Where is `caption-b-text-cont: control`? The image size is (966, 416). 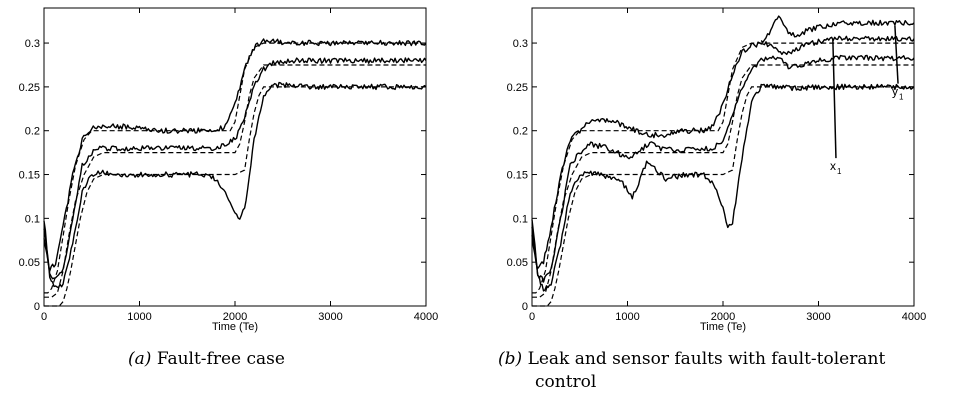 caption-b-text-cont: control is located at coordinates (566, 381).